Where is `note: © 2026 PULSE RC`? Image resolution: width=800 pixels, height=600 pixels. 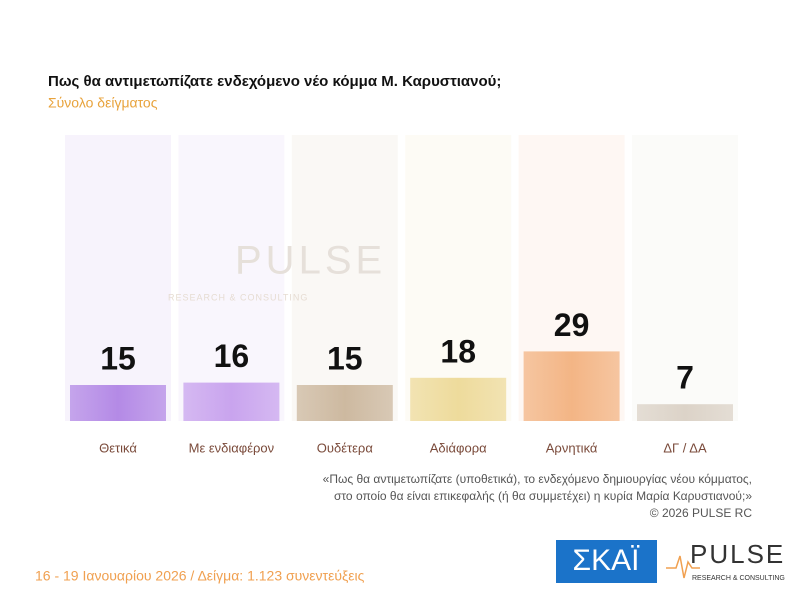 note: © 2026 PULSE RC is located at coordinates (701, 513).